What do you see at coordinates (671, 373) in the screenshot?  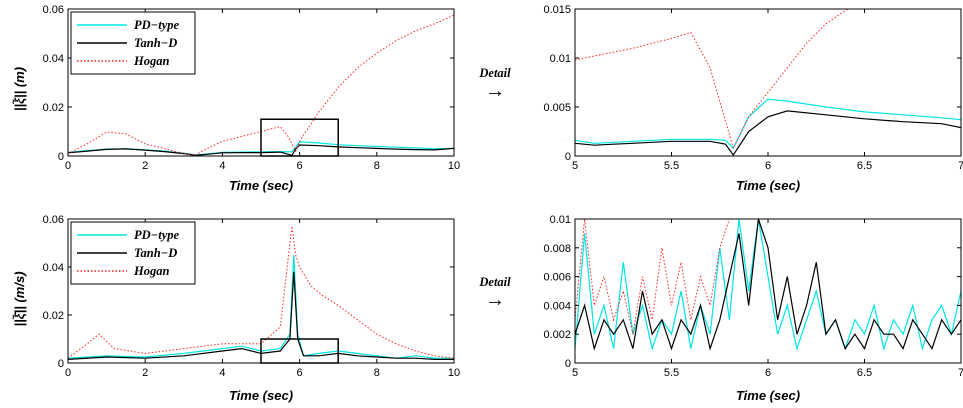 I see `p4-xtick-label: 5.5` at bounding box center [671, 373].